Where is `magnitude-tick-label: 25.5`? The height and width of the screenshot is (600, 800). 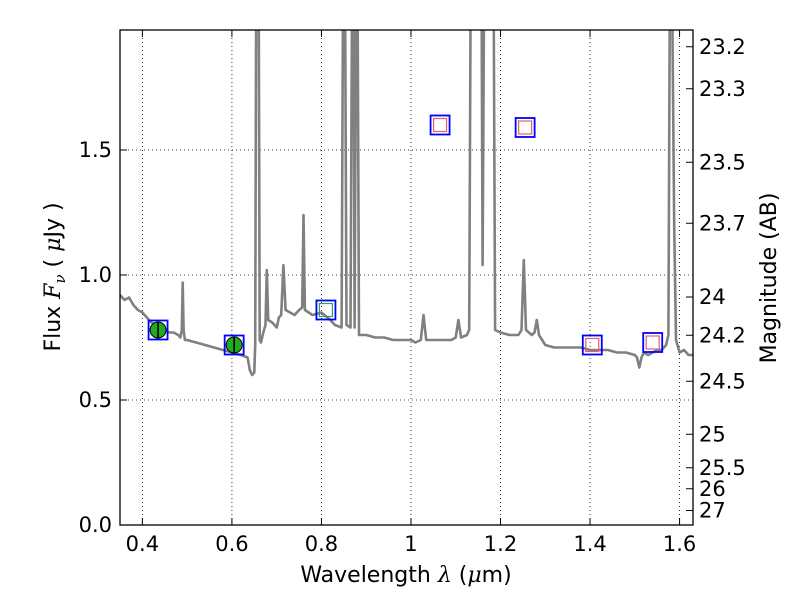
magnitude-tick-label: 25.5 is located at coordinates (722, 468).